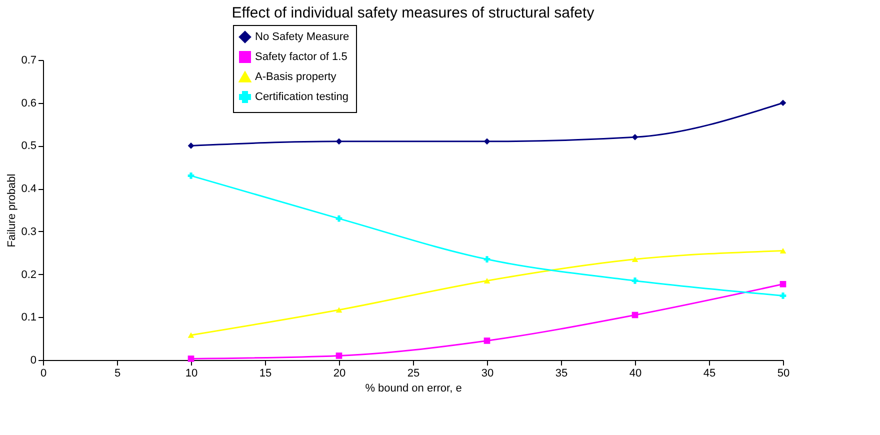  Describe the element at coordinates (635, 374) in the screenshot. I see `x-tick-label: 40` at that location.